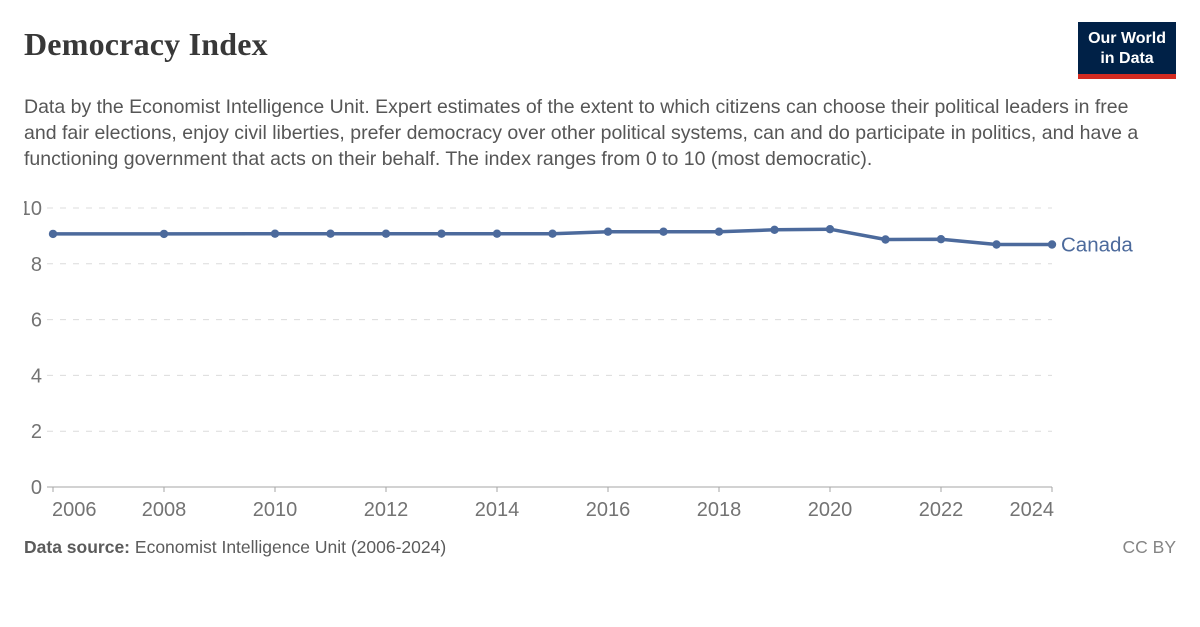  Describe the element at coordinates (885, 239) in the screenshot. I see `data-point-canada-2021` at that location.